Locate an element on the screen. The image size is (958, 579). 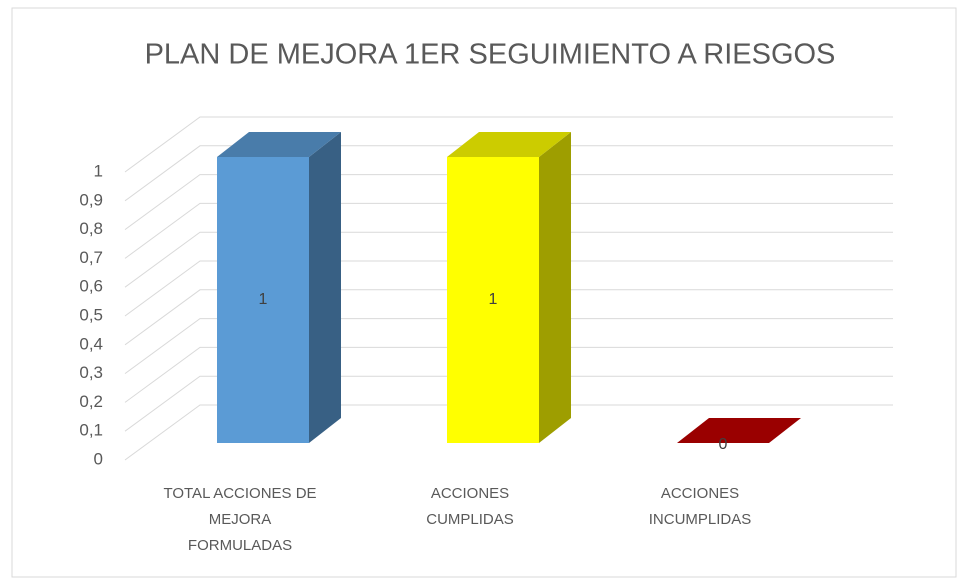
data-label: 0 is located at coordinates (723, 444).